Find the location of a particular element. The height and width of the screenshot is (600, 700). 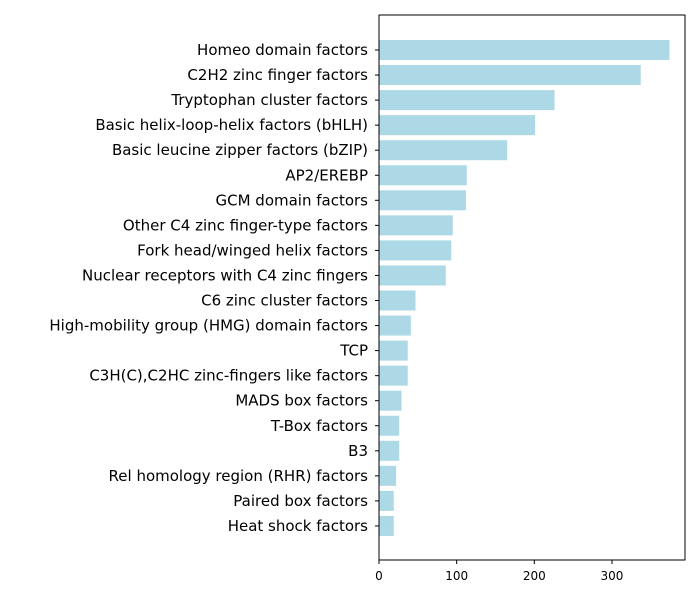

category-label: Rel homology region (RHR) factors is located at coordinates (239, 476).